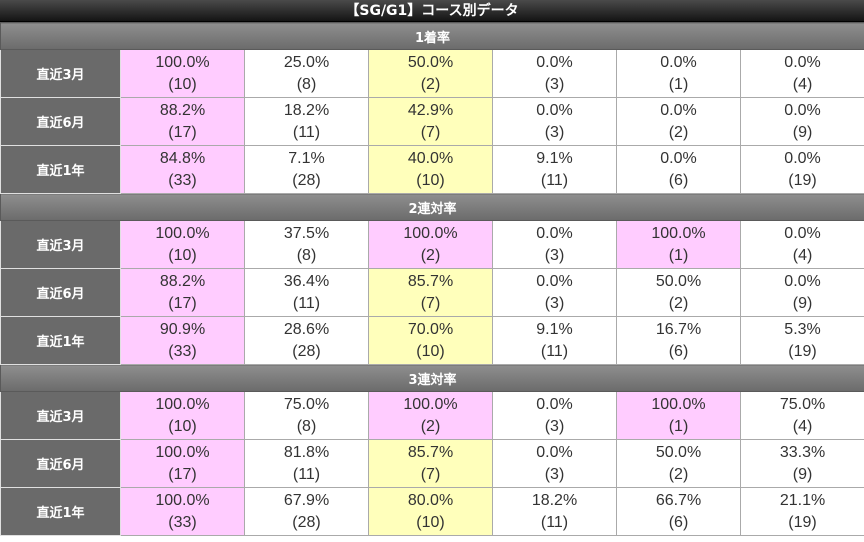 Image resolution: width=864 pixels, height=542 pixels. What do you see at coordinates (432, 378) in the screenshot?
I see `section-header: 3連対率` at bounding box center [432, 378].